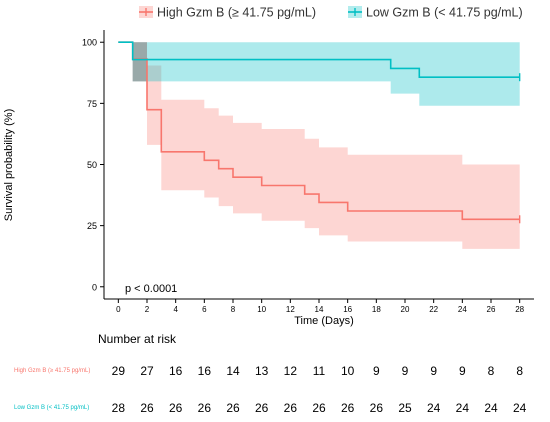 The image size is (550, 422). Describe the element at coordinates (519, 309) in the screenshot. I see `x-tick-label: 28` at that location.